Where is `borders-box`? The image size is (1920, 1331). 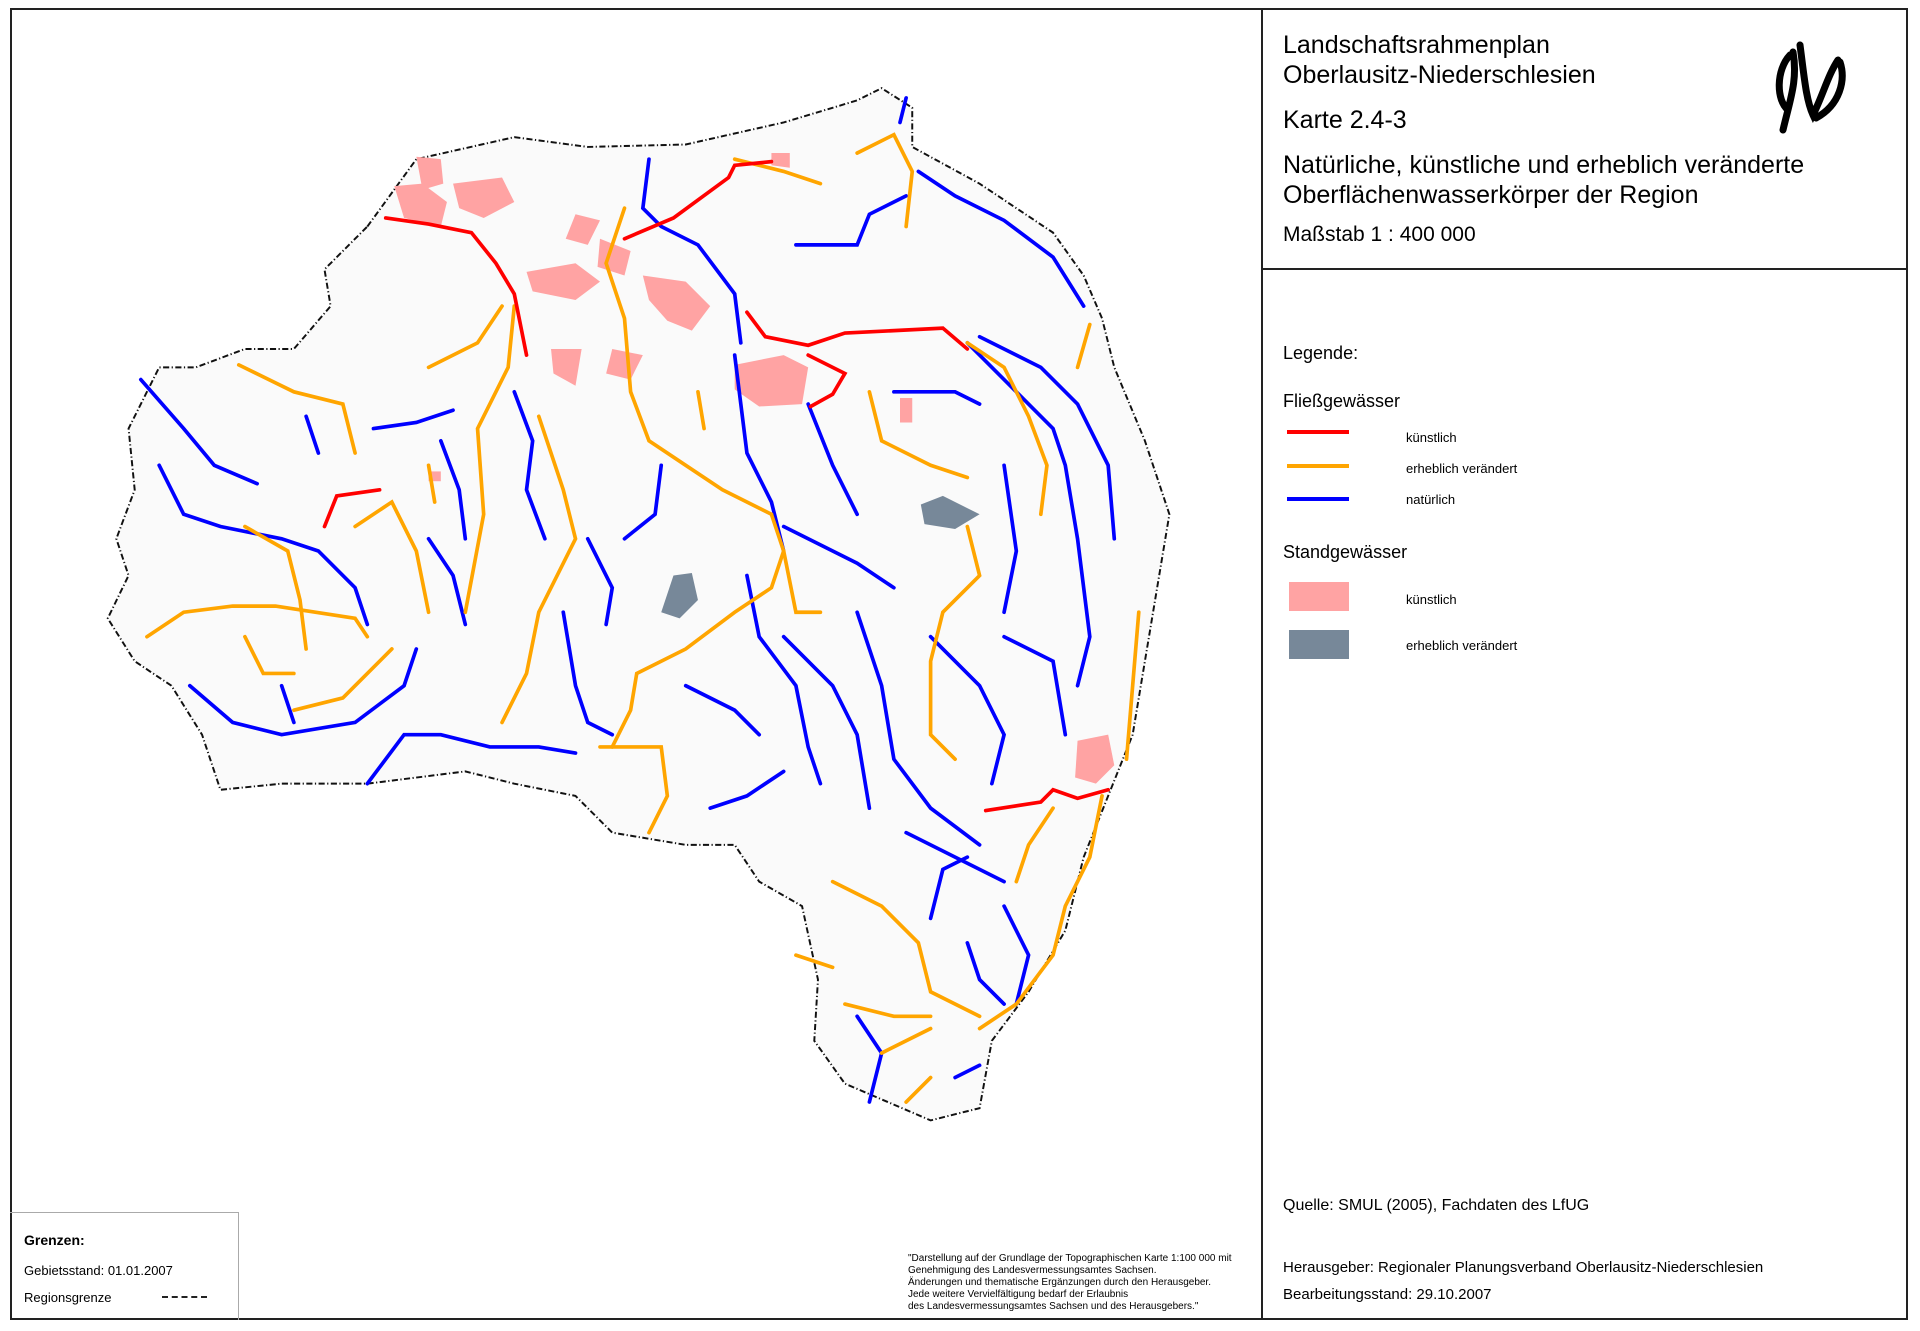 borders-box is located at coordinates (124, 1266).